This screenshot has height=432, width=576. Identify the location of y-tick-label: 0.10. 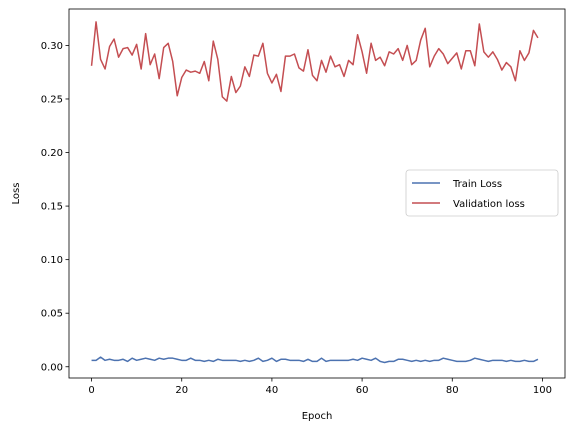
(52, 260).